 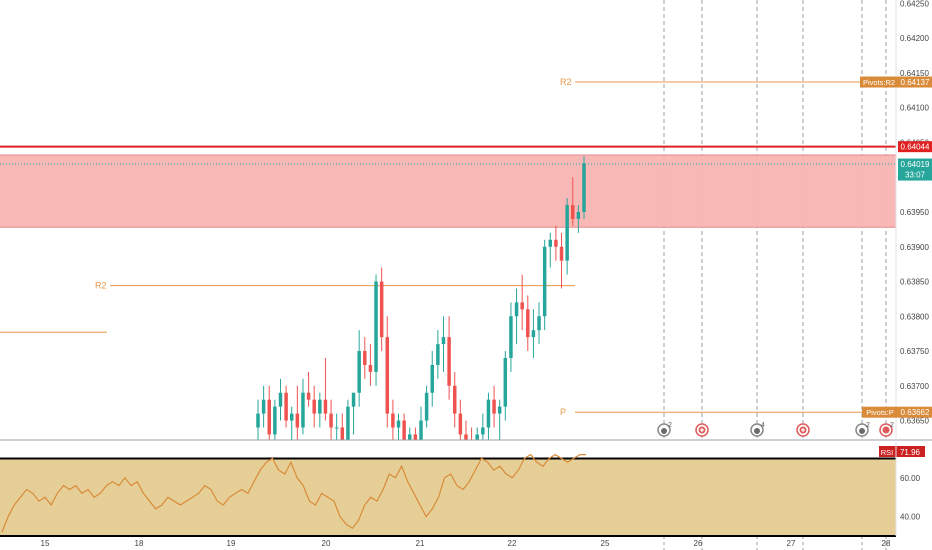 What do you see at coordinates (698, 543) in the screenshot?
I see `time-tick-label: 26` at bounding box center [698, 543].